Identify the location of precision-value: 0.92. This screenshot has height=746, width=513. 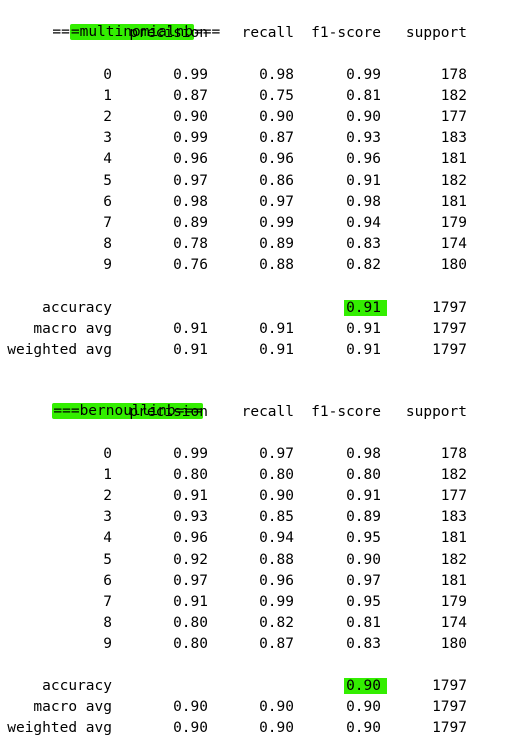
(190, 559).